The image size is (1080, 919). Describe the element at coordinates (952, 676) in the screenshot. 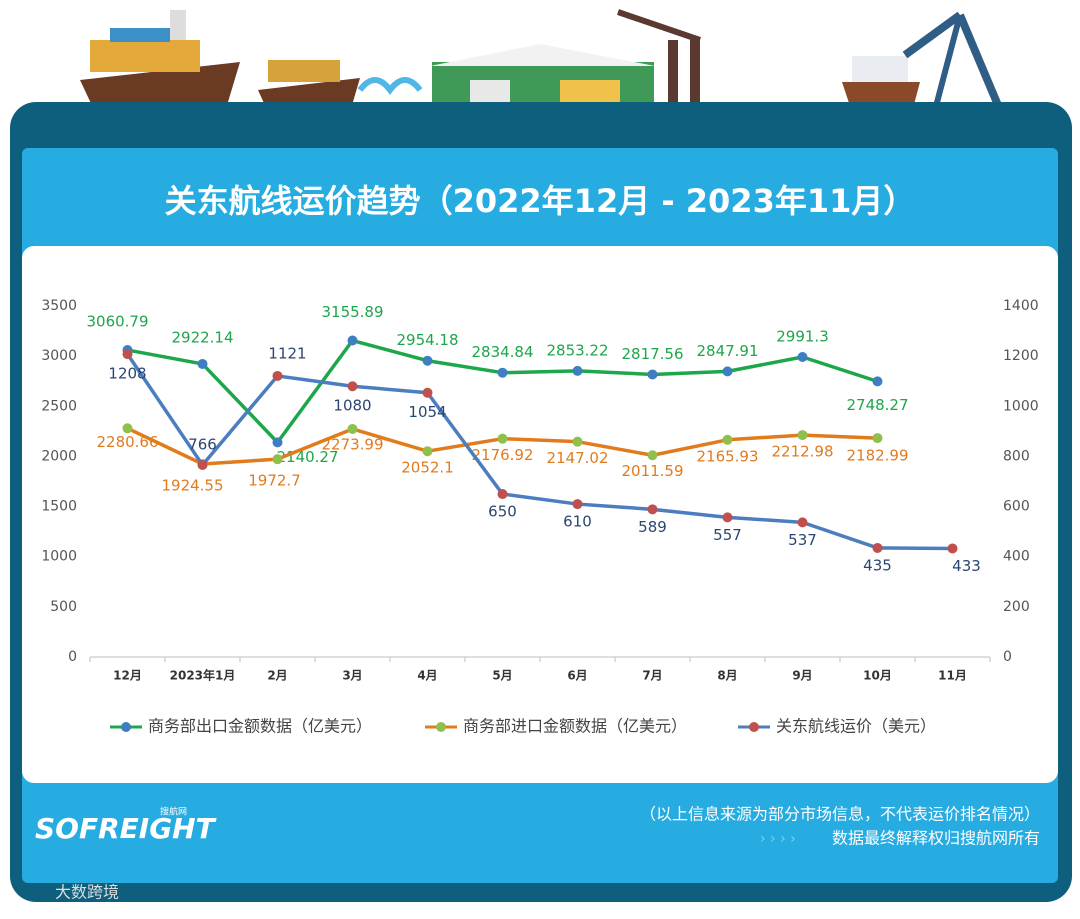

I see `x-tick-label: 11月` at that location.